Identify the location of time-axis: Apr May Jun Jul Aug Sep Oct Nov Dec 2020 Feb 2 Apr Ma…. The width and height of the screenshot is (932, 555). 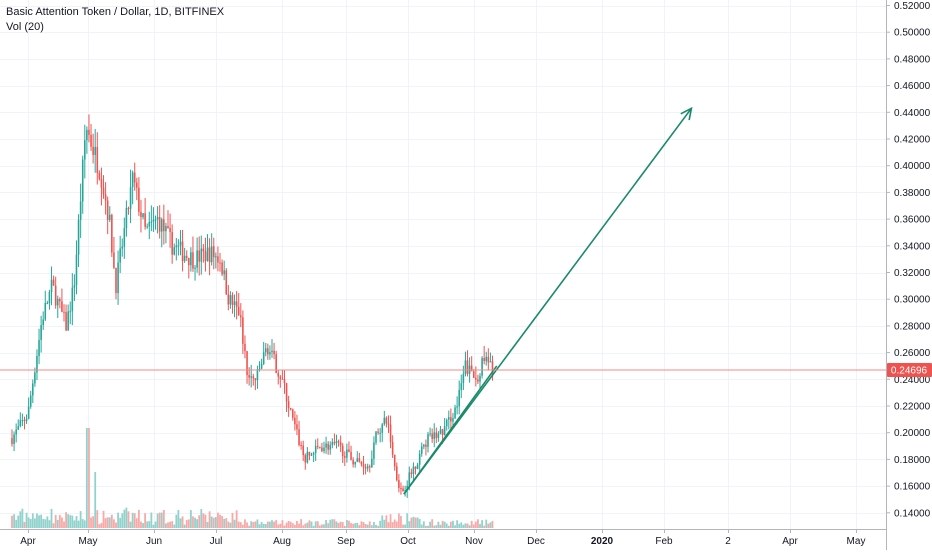
(443, 539).